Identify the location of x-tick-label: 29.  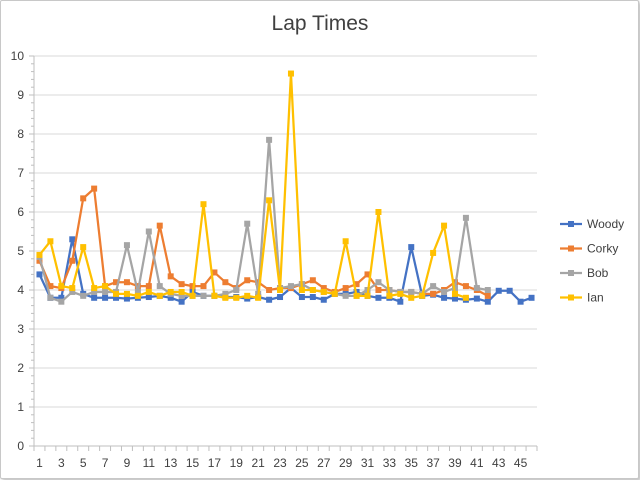
(346, 463).